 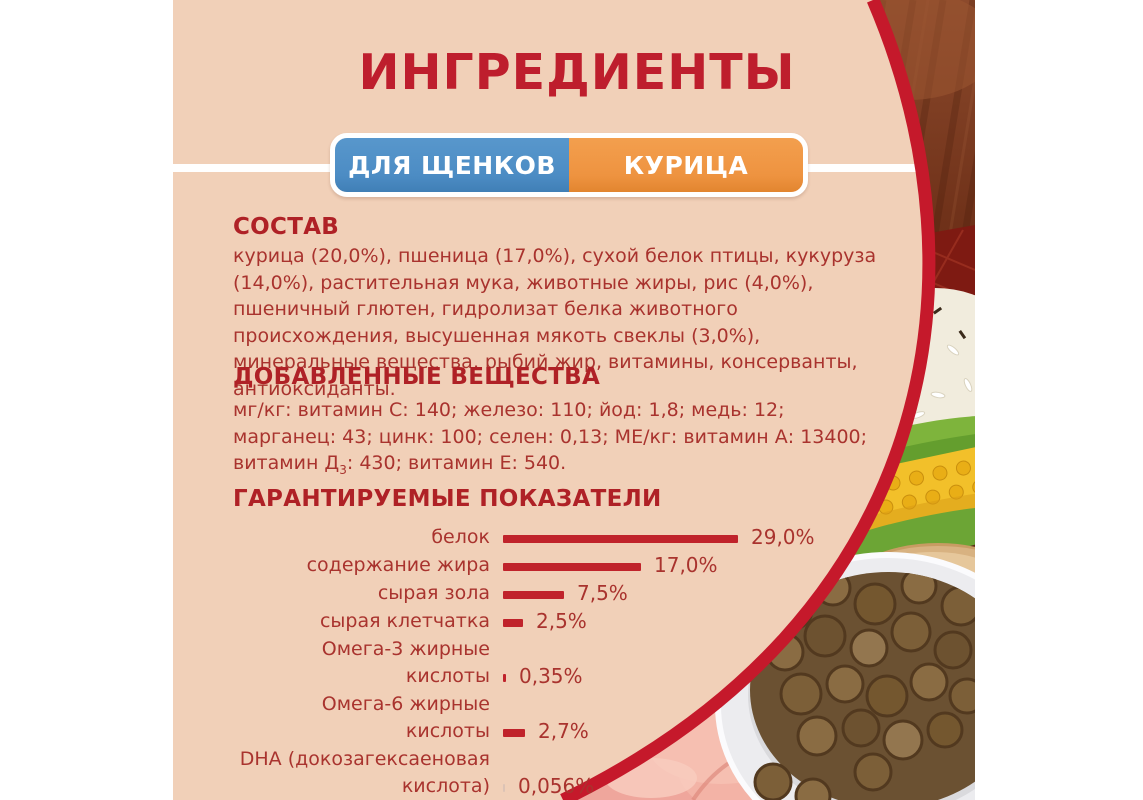 I want to click on tab-chicken-label: КУРИЦА, so click(x=686, y=165).